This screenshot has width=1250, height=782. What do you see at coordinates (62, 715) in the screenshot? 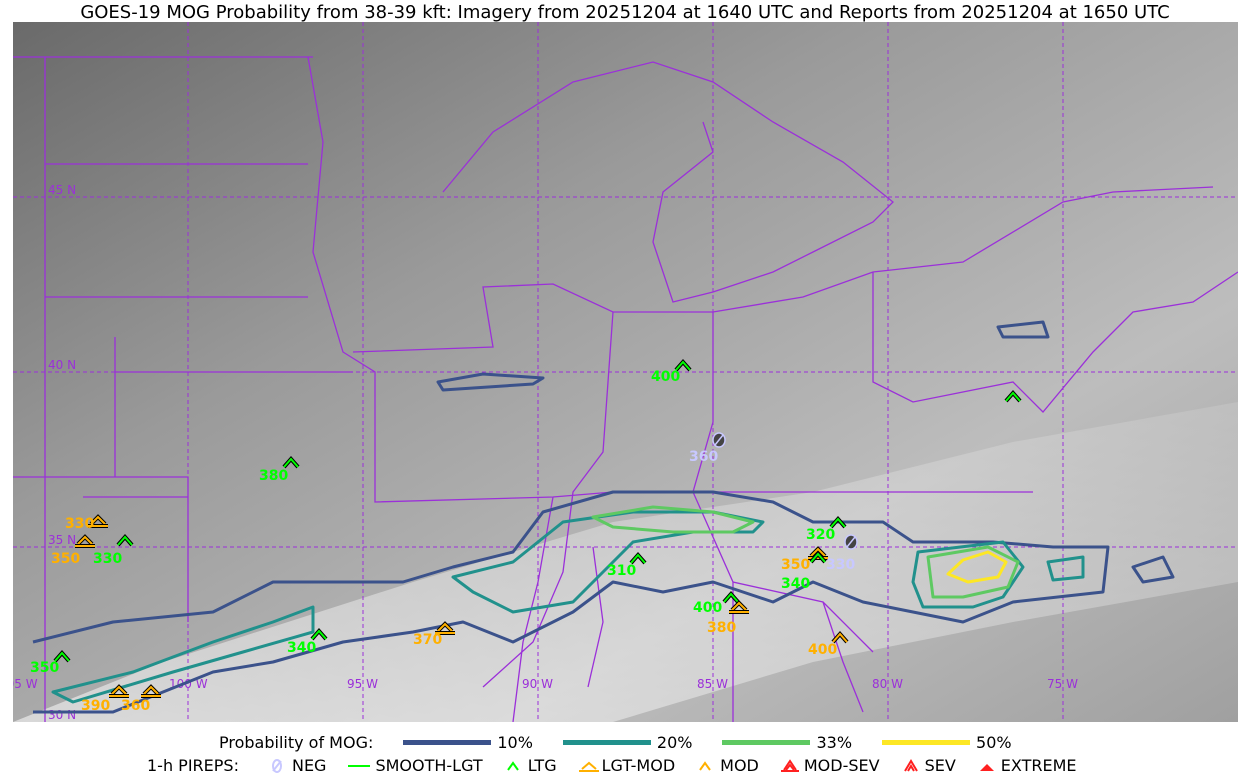
I see `lat-label: 30 N` at bounding box center [62, 715].